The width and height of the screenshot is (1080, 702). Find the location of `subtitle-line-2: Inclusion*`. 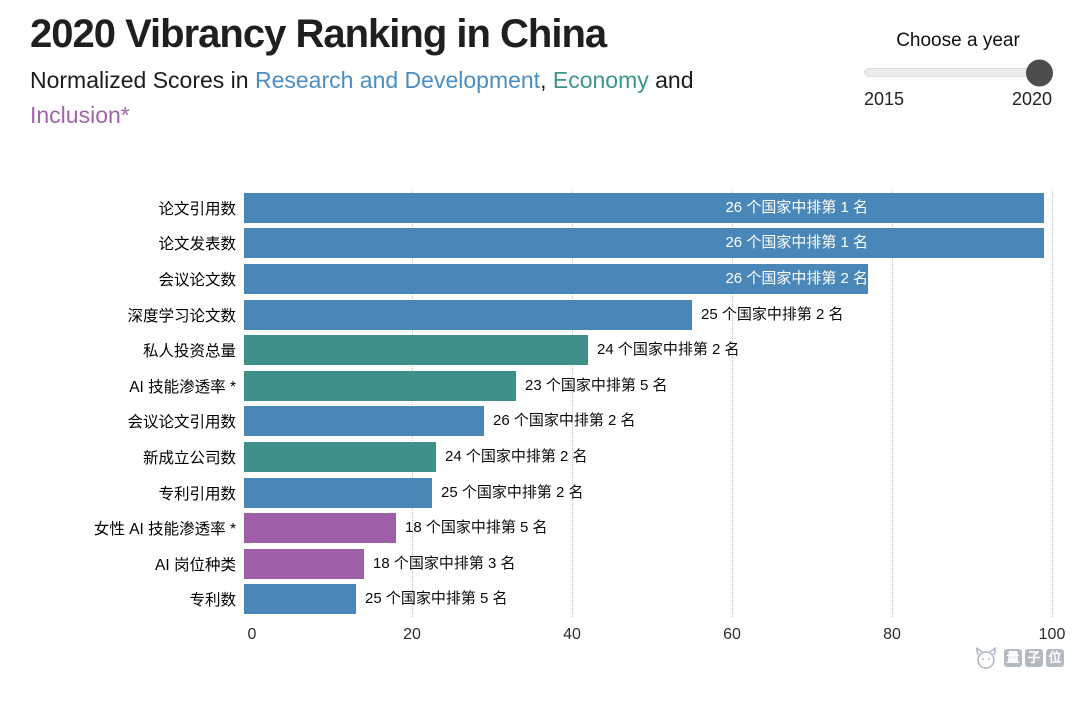

subtitle-line-2: Inclusion* is located at coordinates (450, 115).